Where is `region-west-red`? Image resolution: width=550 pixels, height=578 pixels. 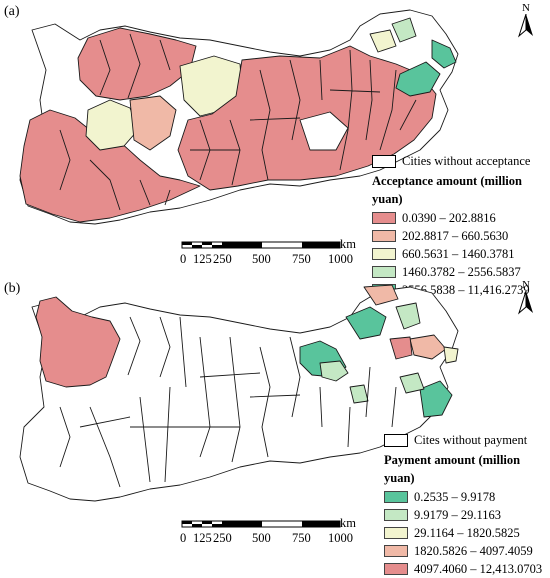 region-west-red is located at coordinates (78, 342).